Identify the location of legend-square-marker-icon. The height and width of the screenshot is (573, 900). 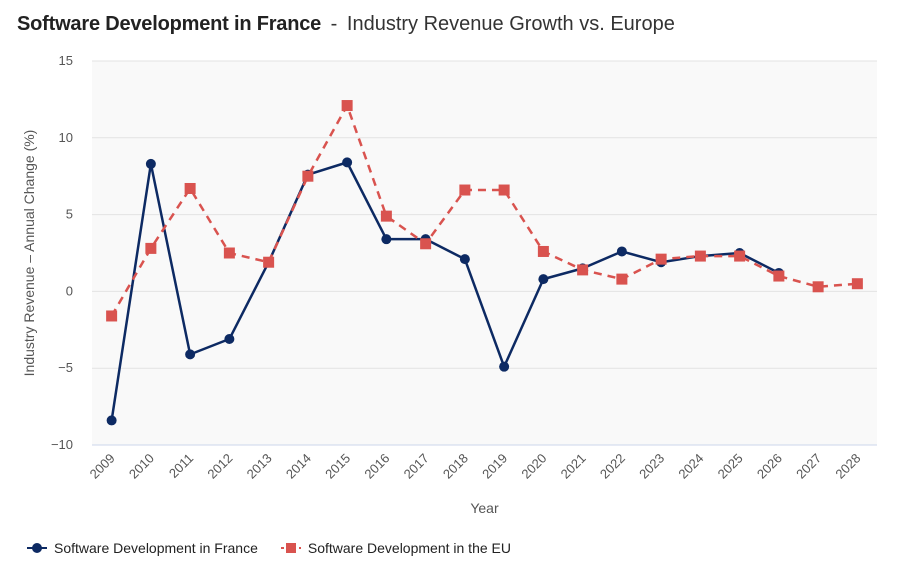
(290, 548).